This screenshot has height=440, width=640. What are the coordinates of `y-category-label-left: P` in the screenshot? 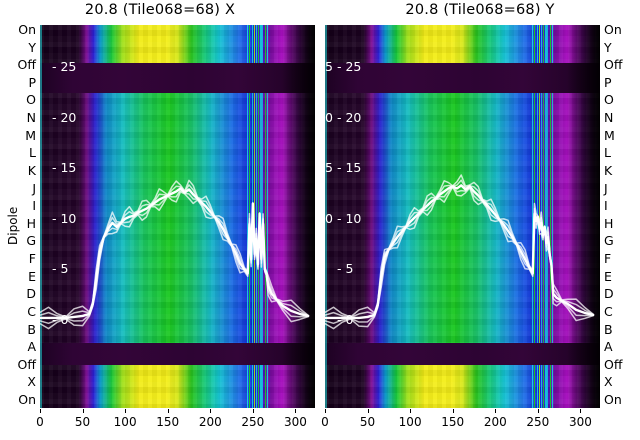 It's located at (32, 82).